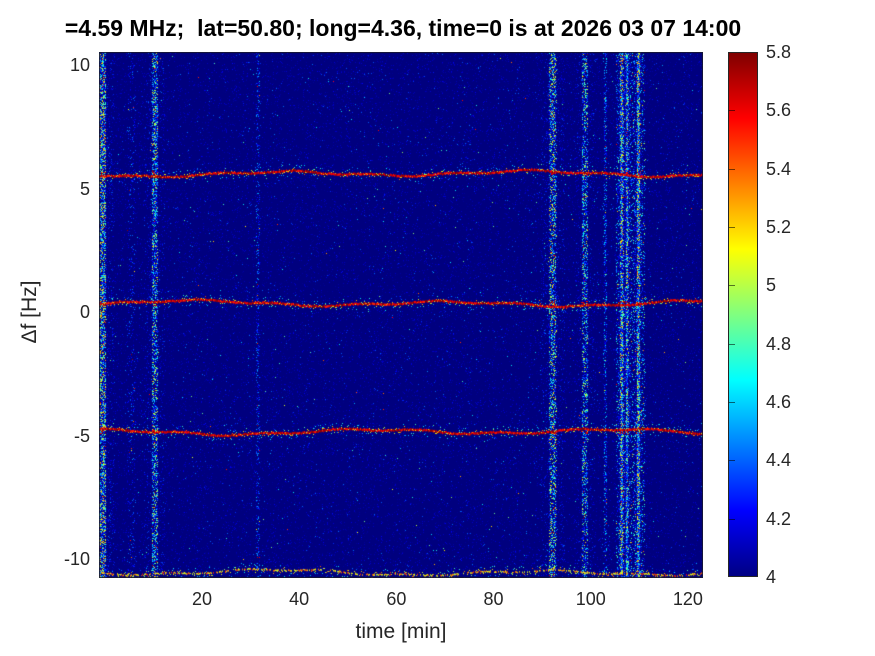 This screenshot has width=875, height=656. Describe the element at coordinates (779, 402) in the screenshot. I see `colorbar-tick-label: 4.6` at that location.